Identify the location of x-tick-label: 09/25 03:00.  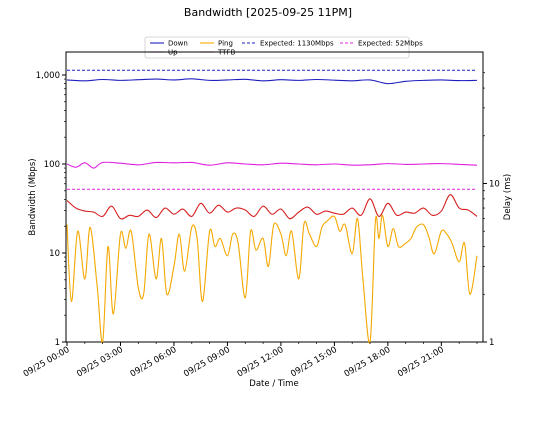
(100, 362).